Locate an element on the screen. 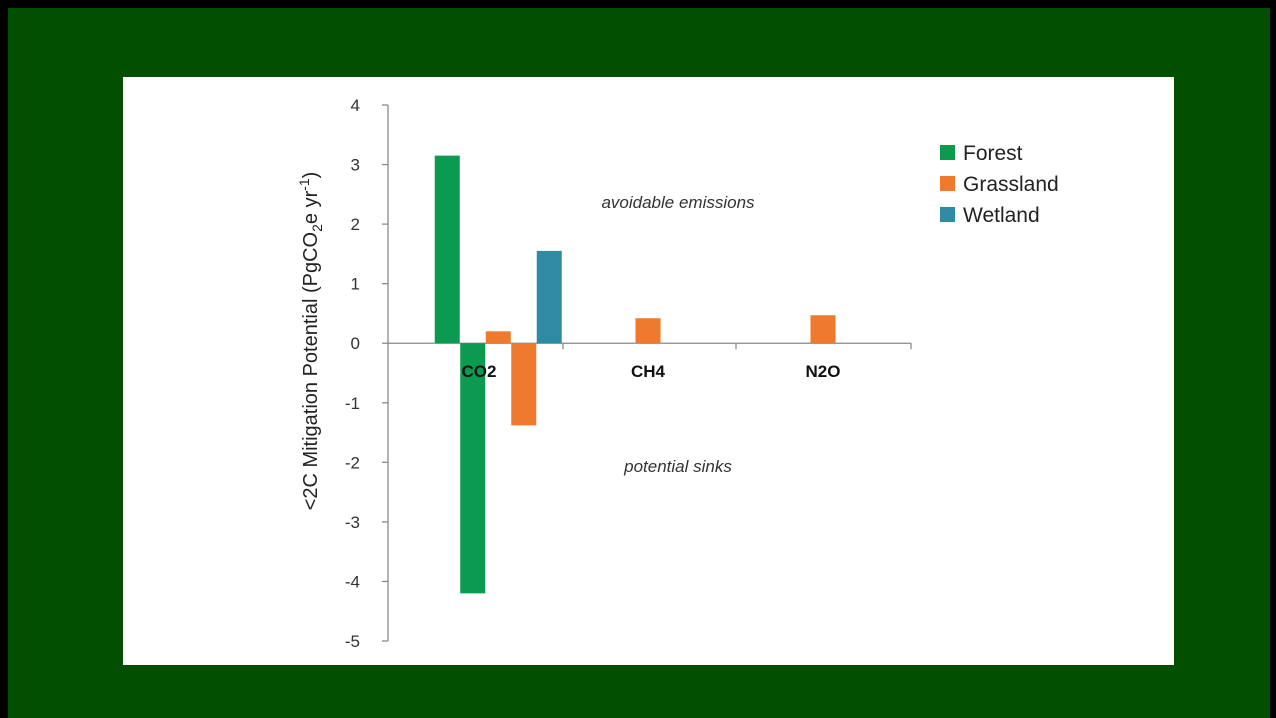 The width and height of the screenshot is (1276, 718). annotation: potential sinks is located at coordinates (677, 466).